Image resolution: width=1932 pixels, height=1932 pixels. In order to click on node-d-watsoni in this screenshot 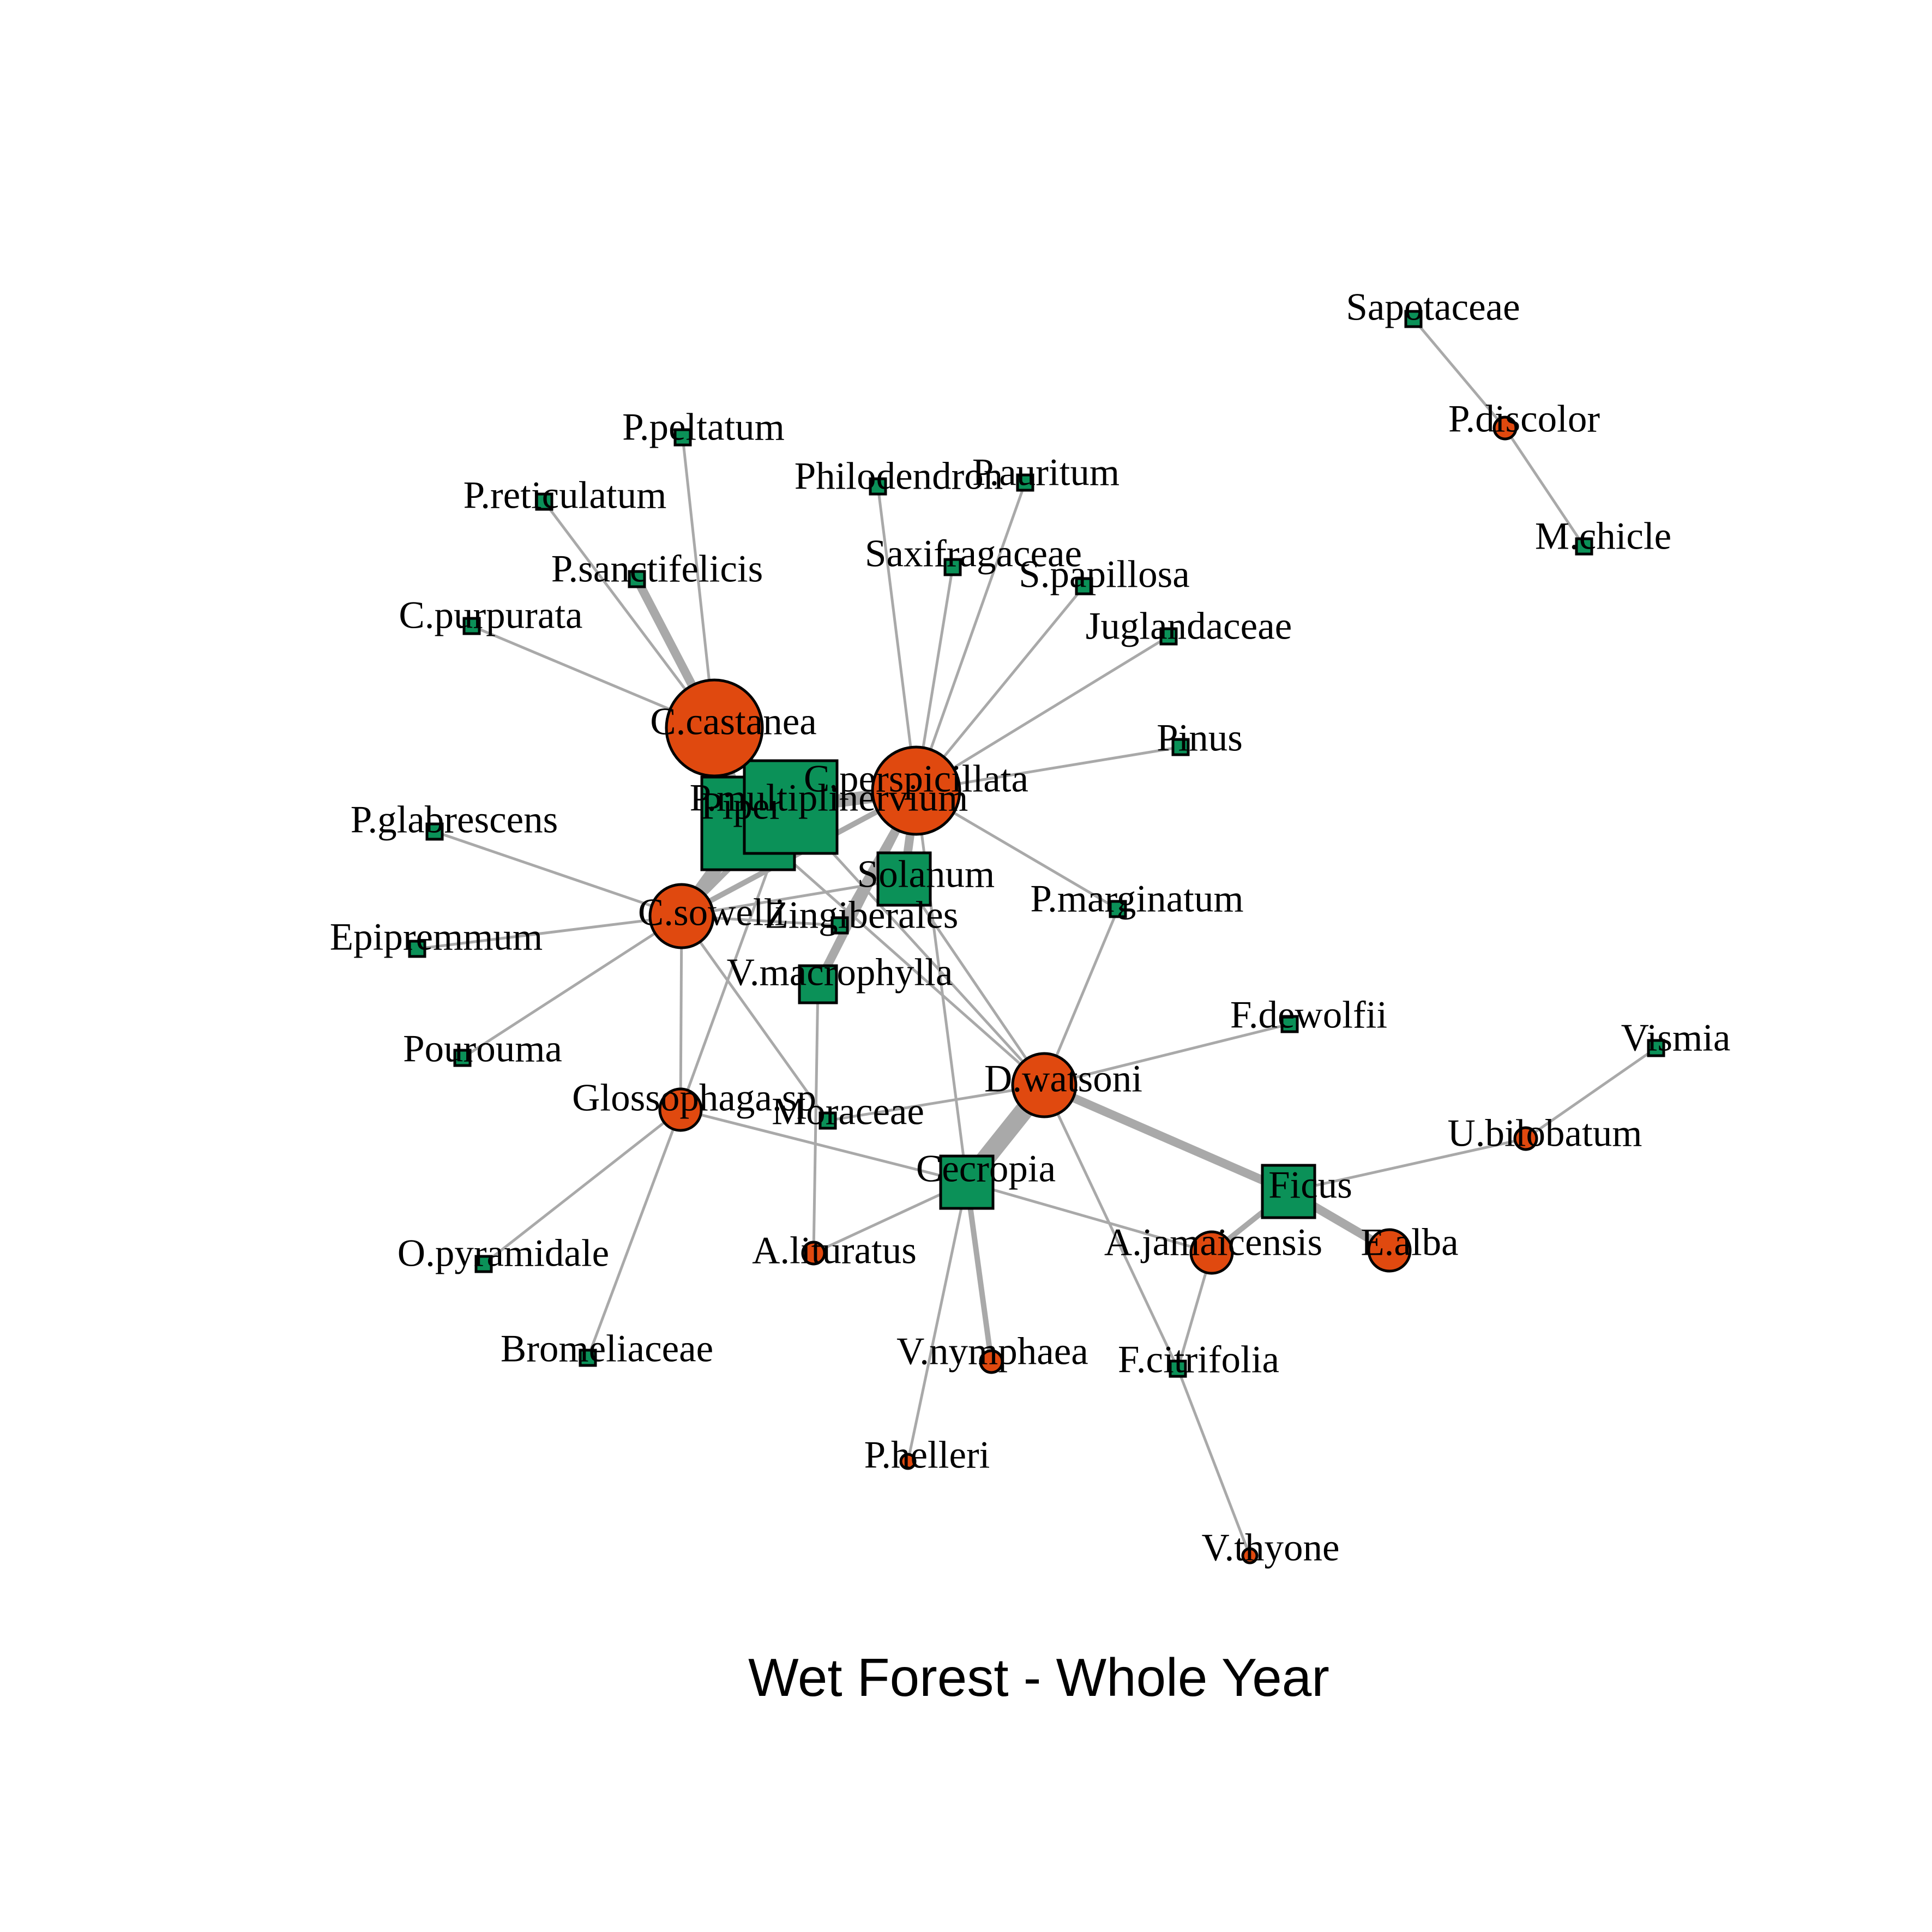, I will do `click(1044, 1085)`.